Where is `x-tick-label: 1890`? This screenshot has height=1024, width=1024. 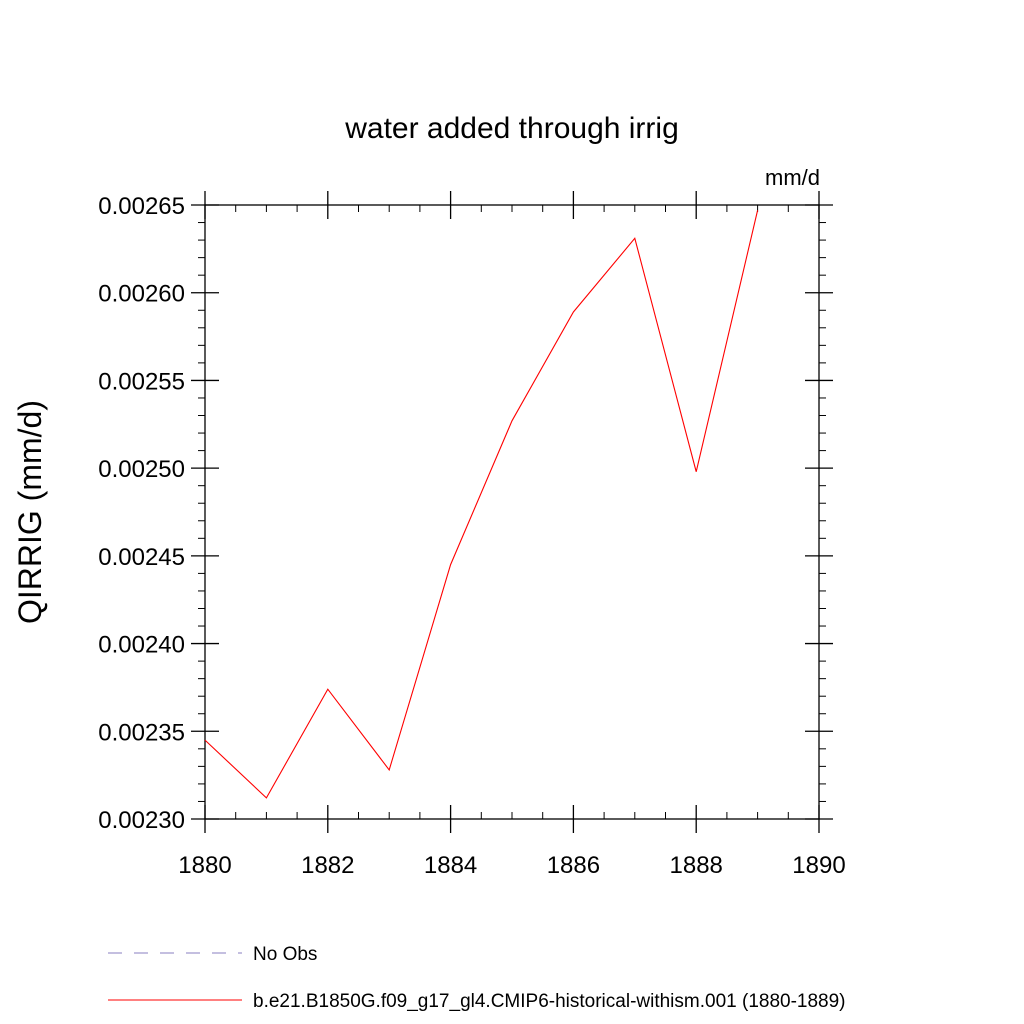
x-tick-label: 1890 is located at coordinates (818, 865).